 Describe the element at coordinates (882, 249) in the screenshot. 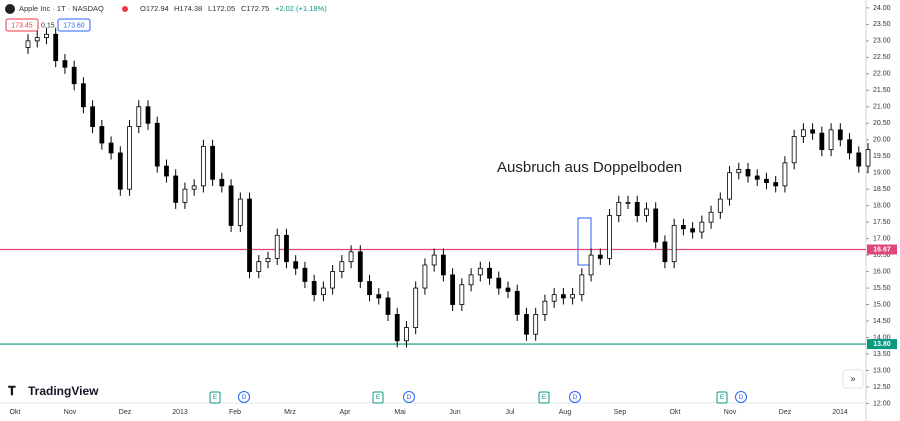

I see `price-line-label: 16.67` at that location.